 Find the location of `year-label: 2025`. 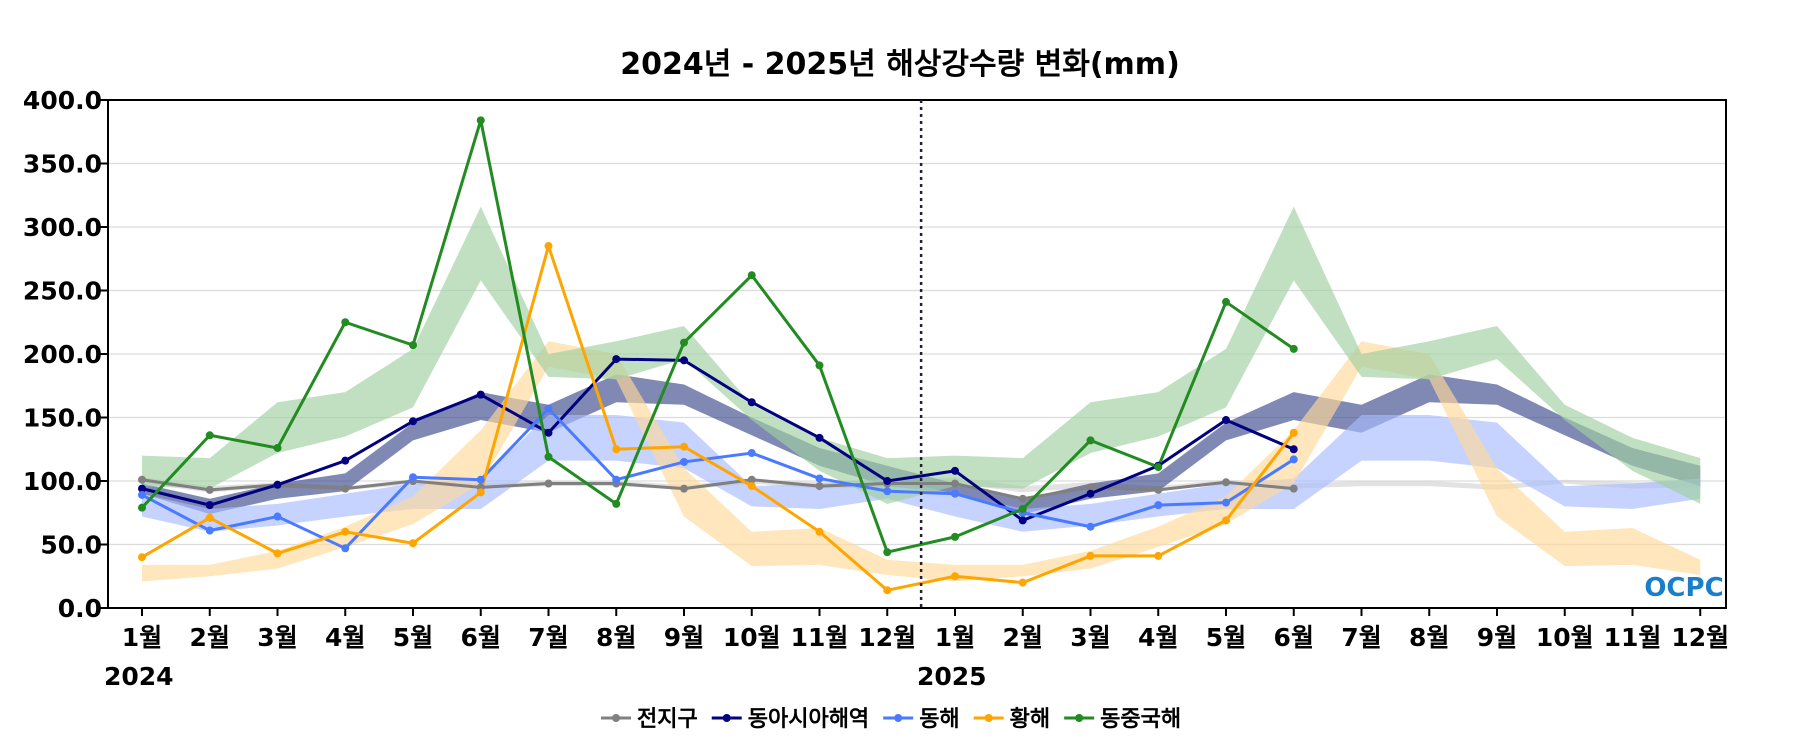

year-label: 2025 is located at coordinates (952, 676).